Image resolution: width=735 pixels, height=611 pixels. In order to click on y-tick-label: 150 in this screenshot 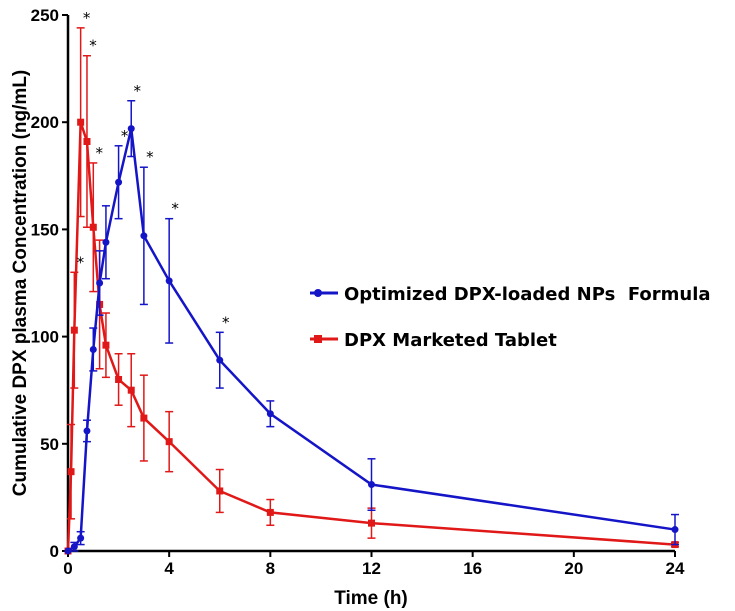, I will do `click(45, 229)`.